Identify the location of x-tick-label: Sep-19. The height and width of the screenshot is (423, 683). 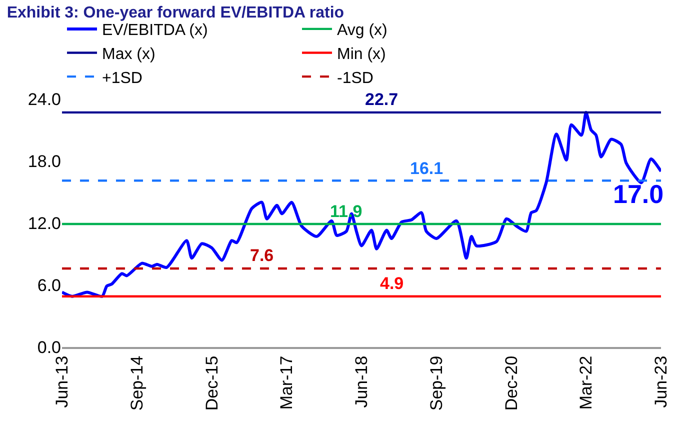
(436, 383).